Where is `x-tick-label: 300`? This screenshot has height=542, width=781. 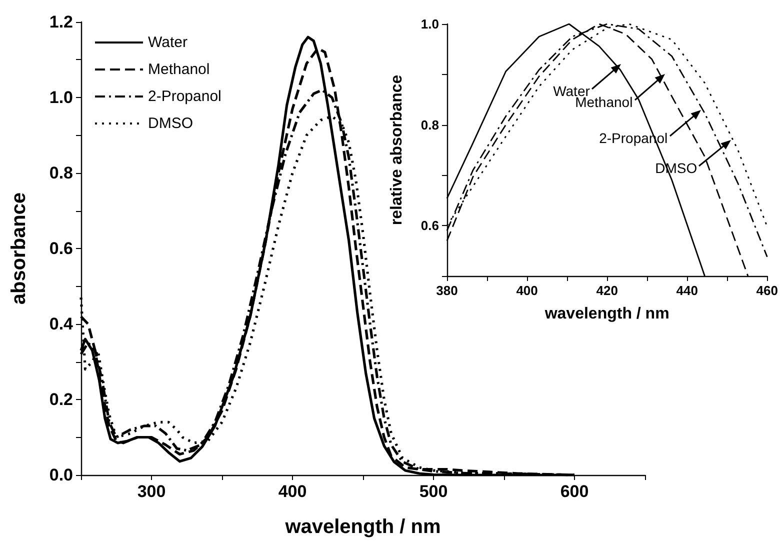
x-tick-label: 300 is located at coordinates (151, 491).